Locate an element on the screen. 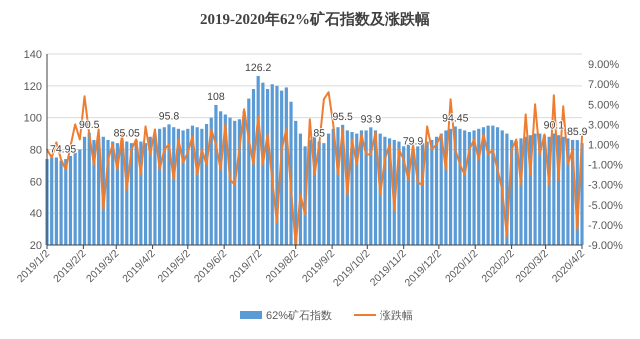 Image resolution: width=640 pixels, height=339 pixels. y2-tick-label: 3.00% is located at coordinates (604, 125).